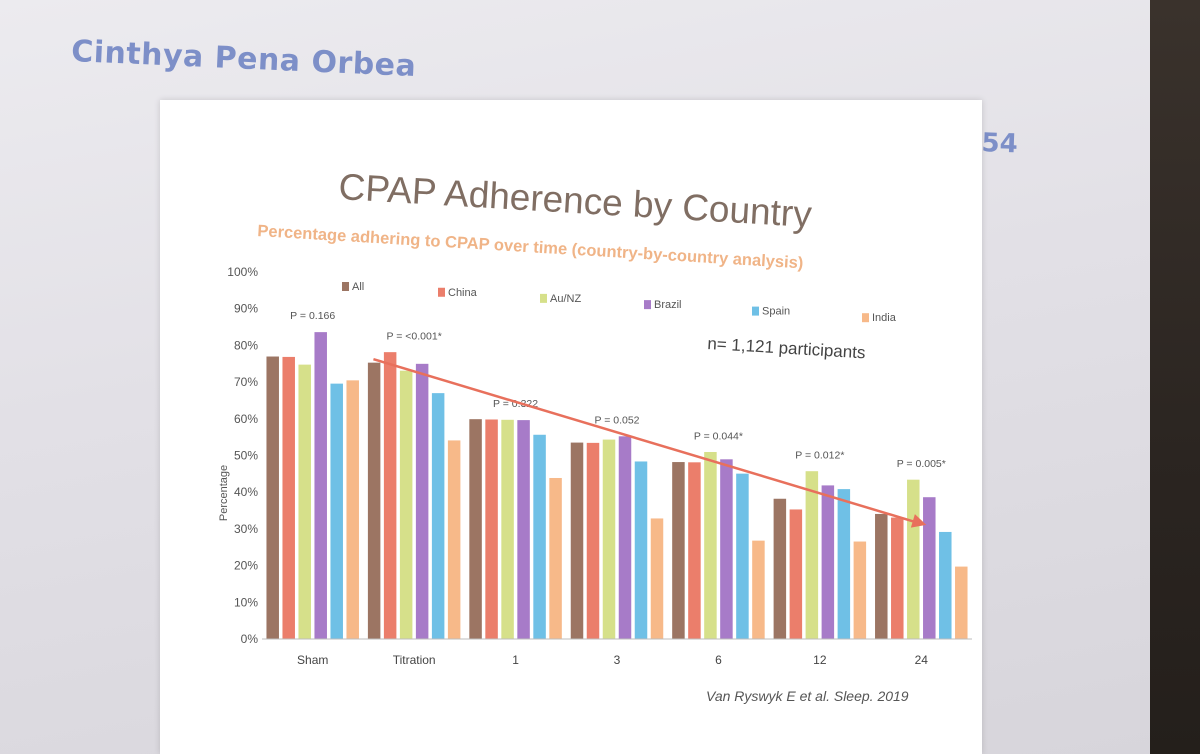  Describe the element at coordinates (250, 639) in the screenshot. I see `y-tick-label: 0%` at that location.